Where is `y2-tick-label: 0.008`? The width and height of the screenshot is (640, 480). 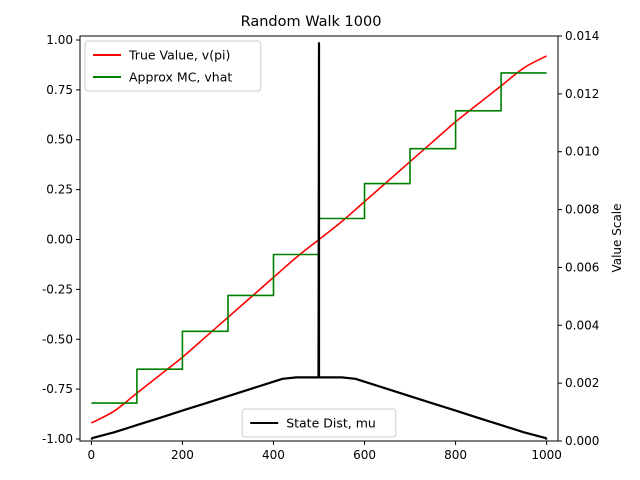 y2-tick-label: 0.008 is located at coordinates (582, 210).